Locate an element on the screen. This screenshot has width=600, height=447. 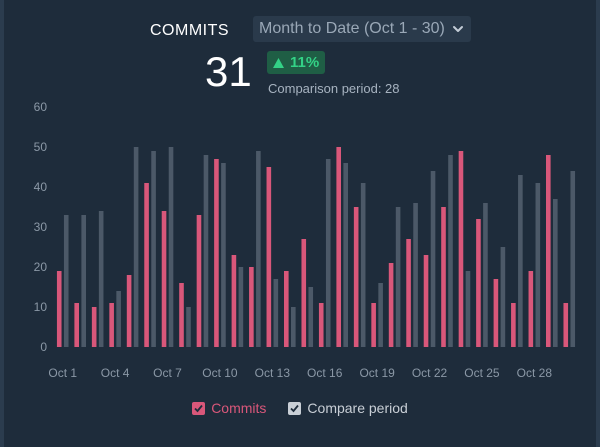
panel-border-left is located at coordinates (2, 223).